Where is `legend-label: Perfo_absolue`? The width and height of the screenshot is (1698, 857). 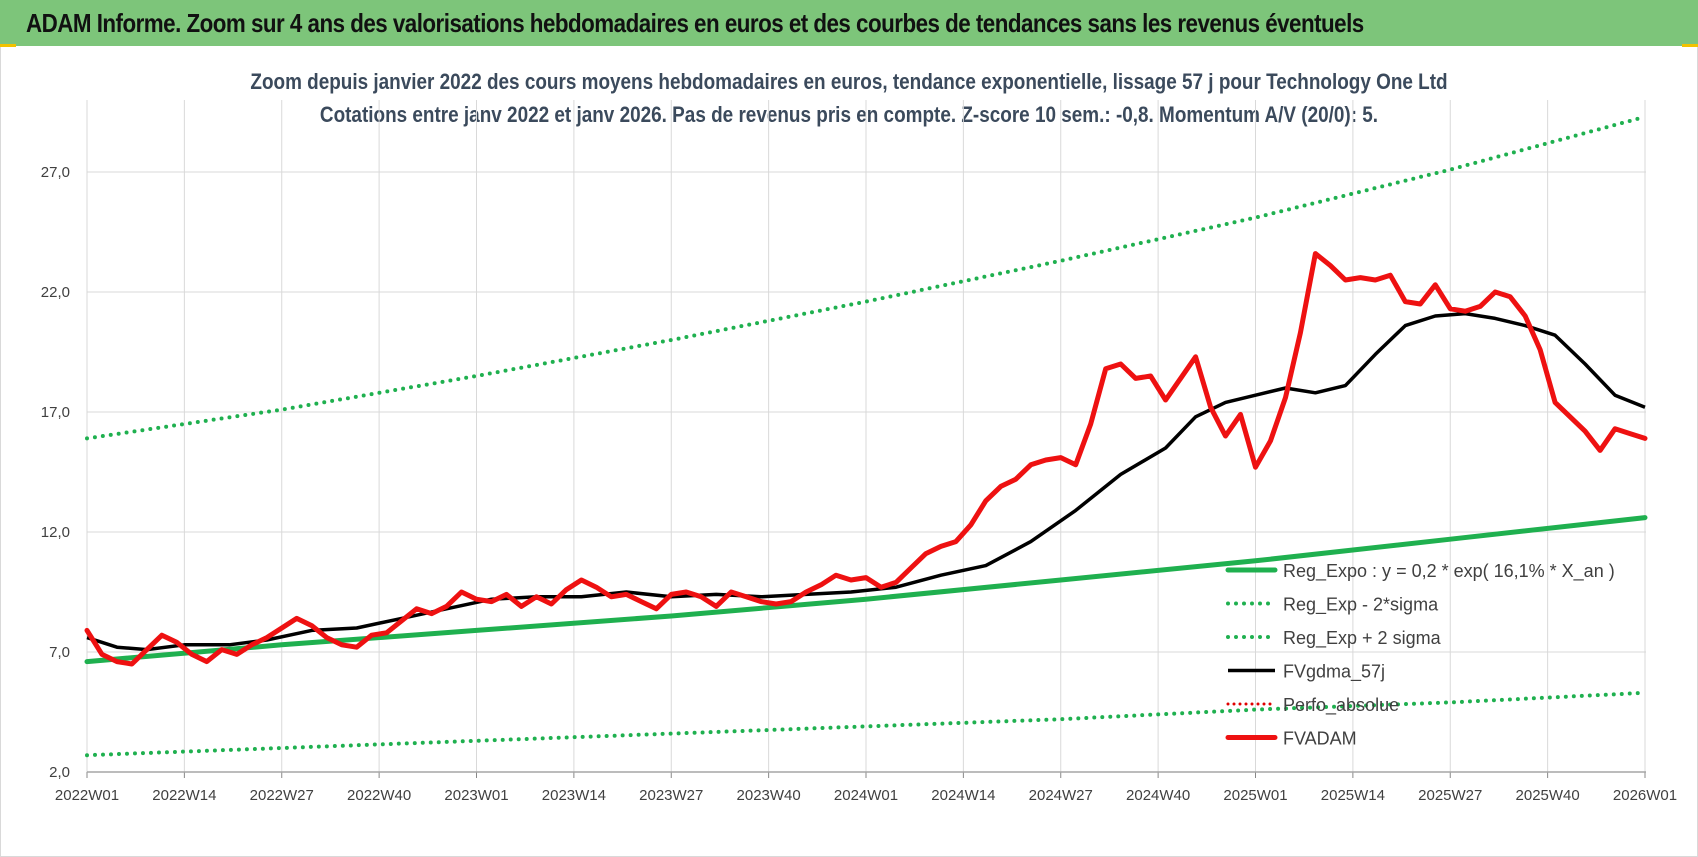 legend-label: Perfo_absolue is located at coordinates (1341, 705).